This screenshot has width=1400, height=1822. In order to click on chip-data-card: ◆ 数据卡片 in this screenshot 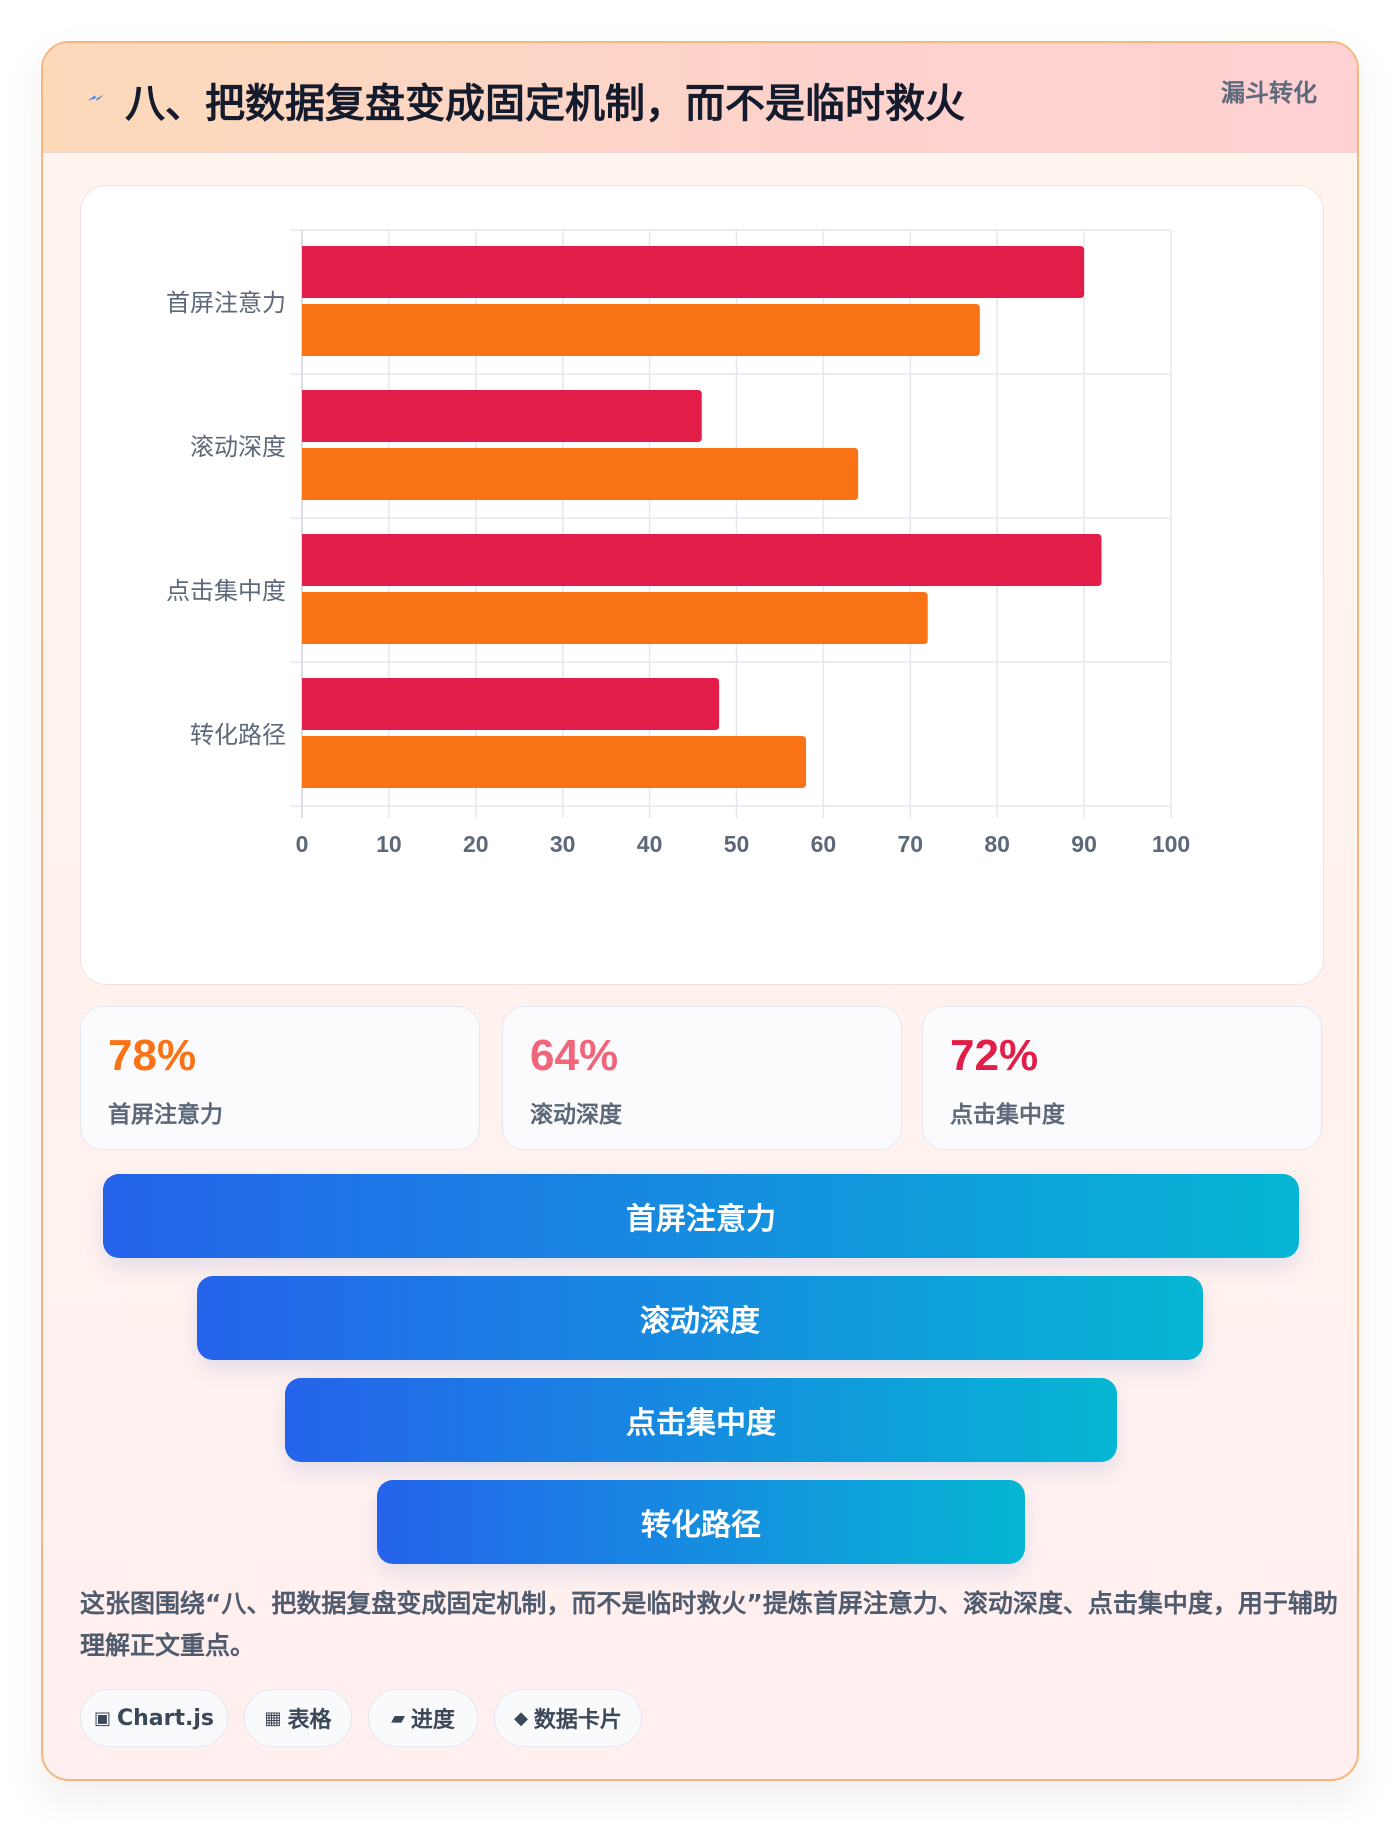, I will do `click(568, 1718)`.